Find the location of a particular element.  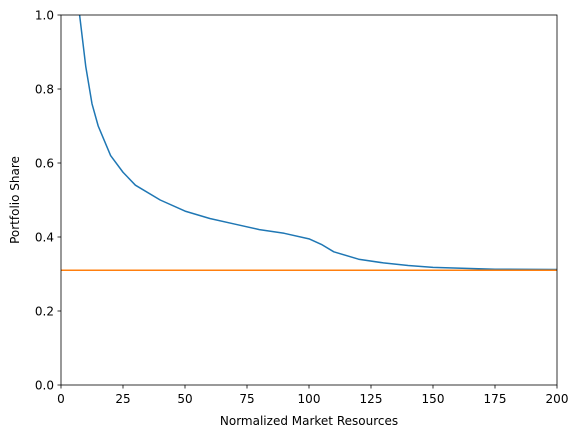

y-tick-label: 0.6 is located at coordinates (44, 164).